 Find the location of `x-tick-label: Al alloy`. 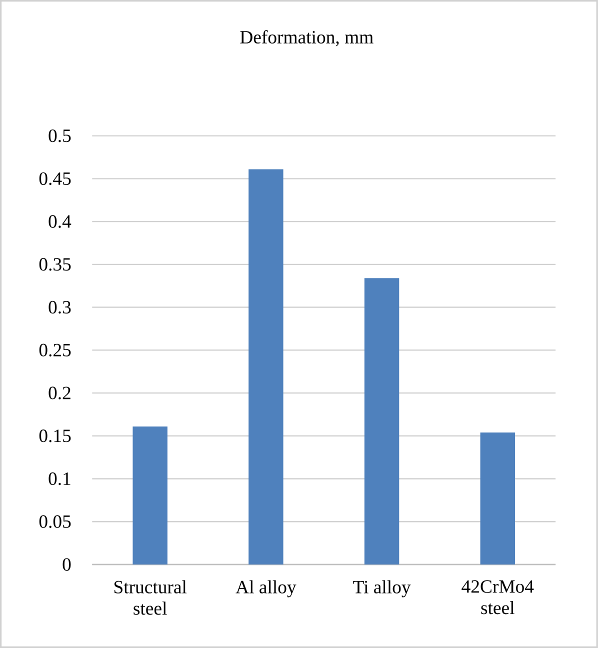

x-tick-label: Al alloy is located at coordinates (266, 589).